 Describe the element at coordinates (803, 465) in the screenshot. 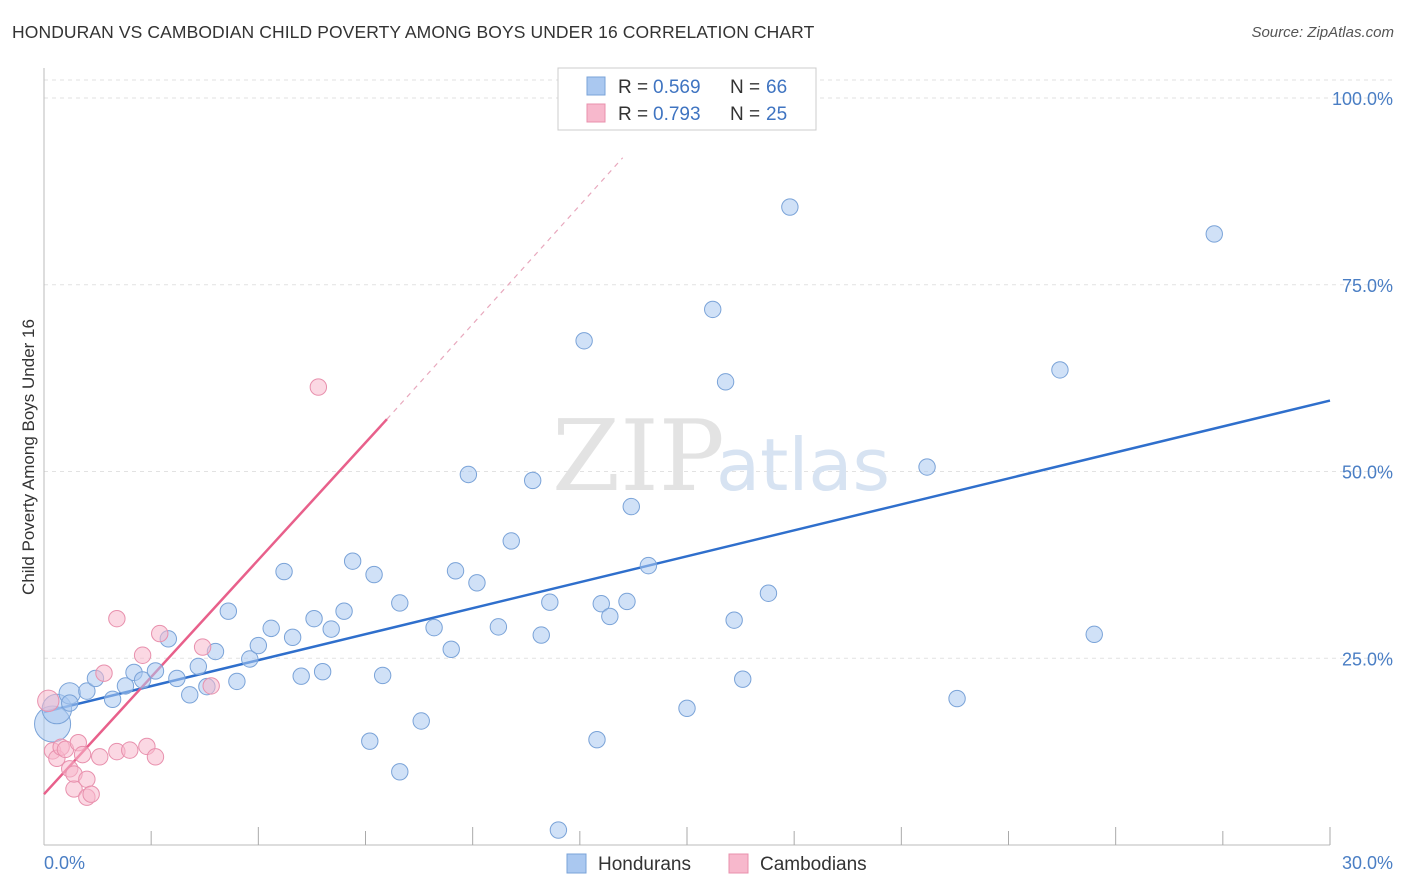

I see `watermark-atlas: atlas` at that location.